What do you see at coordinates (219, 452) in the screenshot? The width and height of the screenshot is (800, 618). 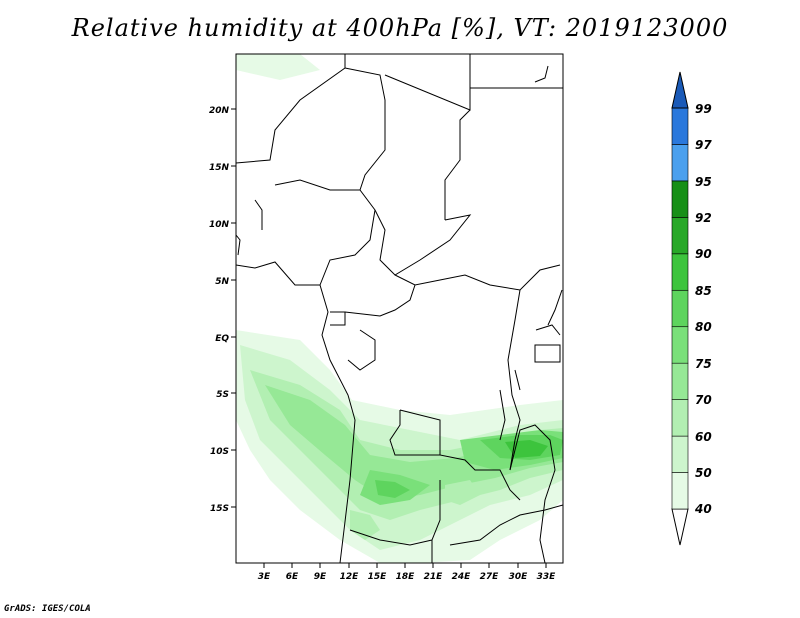 I see `lat-label-10s: 10S` at bounding box center [219, 452].